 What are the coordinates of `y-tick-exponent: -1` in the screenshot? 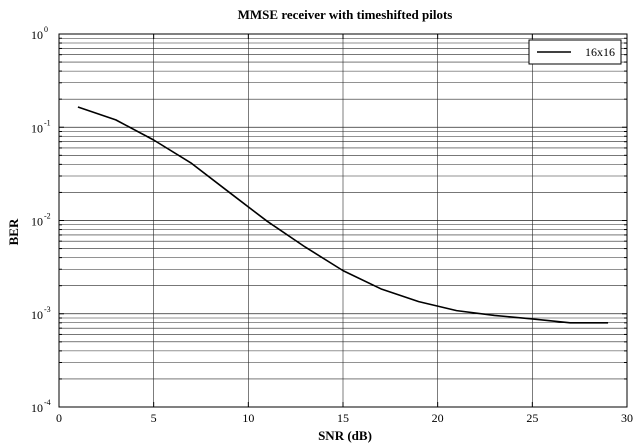 It's located at (47, 122).